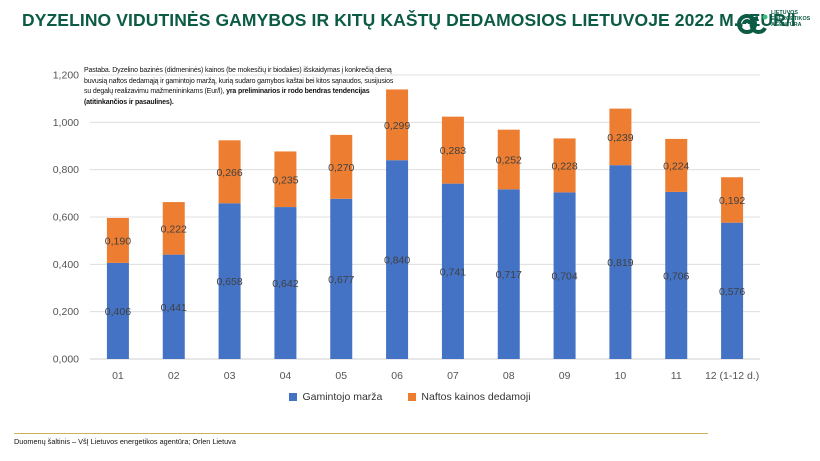  I want to click on y-tick-label: 1,200, so click(66, 76).